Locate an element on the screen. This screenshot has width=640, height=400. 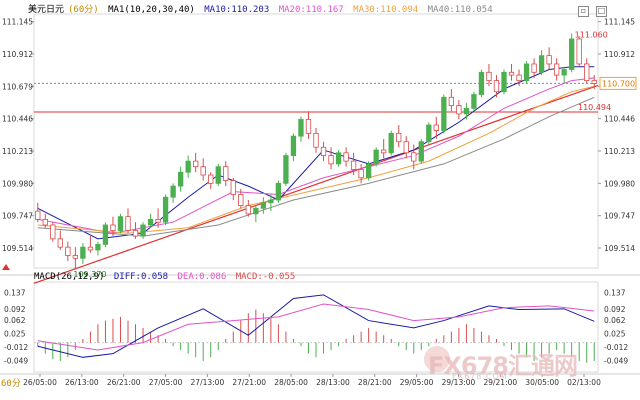
period-label: (60分) is located at coordinates (83, 10).